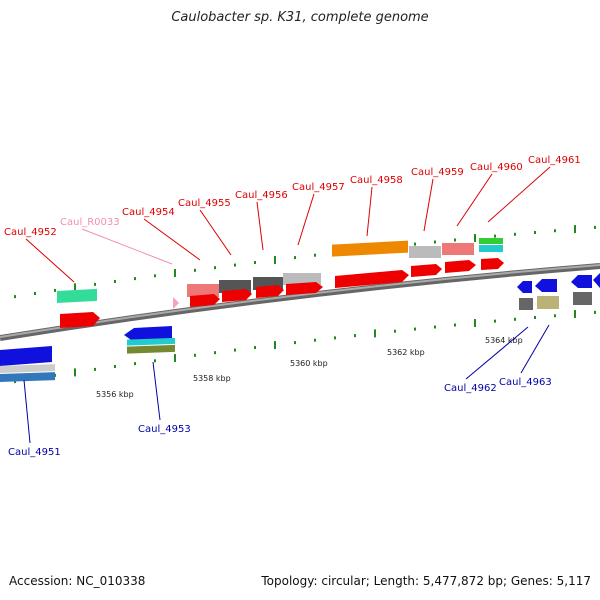 The width and height of the screenshot is (600, 600). Describe the element at coordinates (376, 180) in the screenshot. I see `gene-label-caul-4958: Caul_4958` at that location.